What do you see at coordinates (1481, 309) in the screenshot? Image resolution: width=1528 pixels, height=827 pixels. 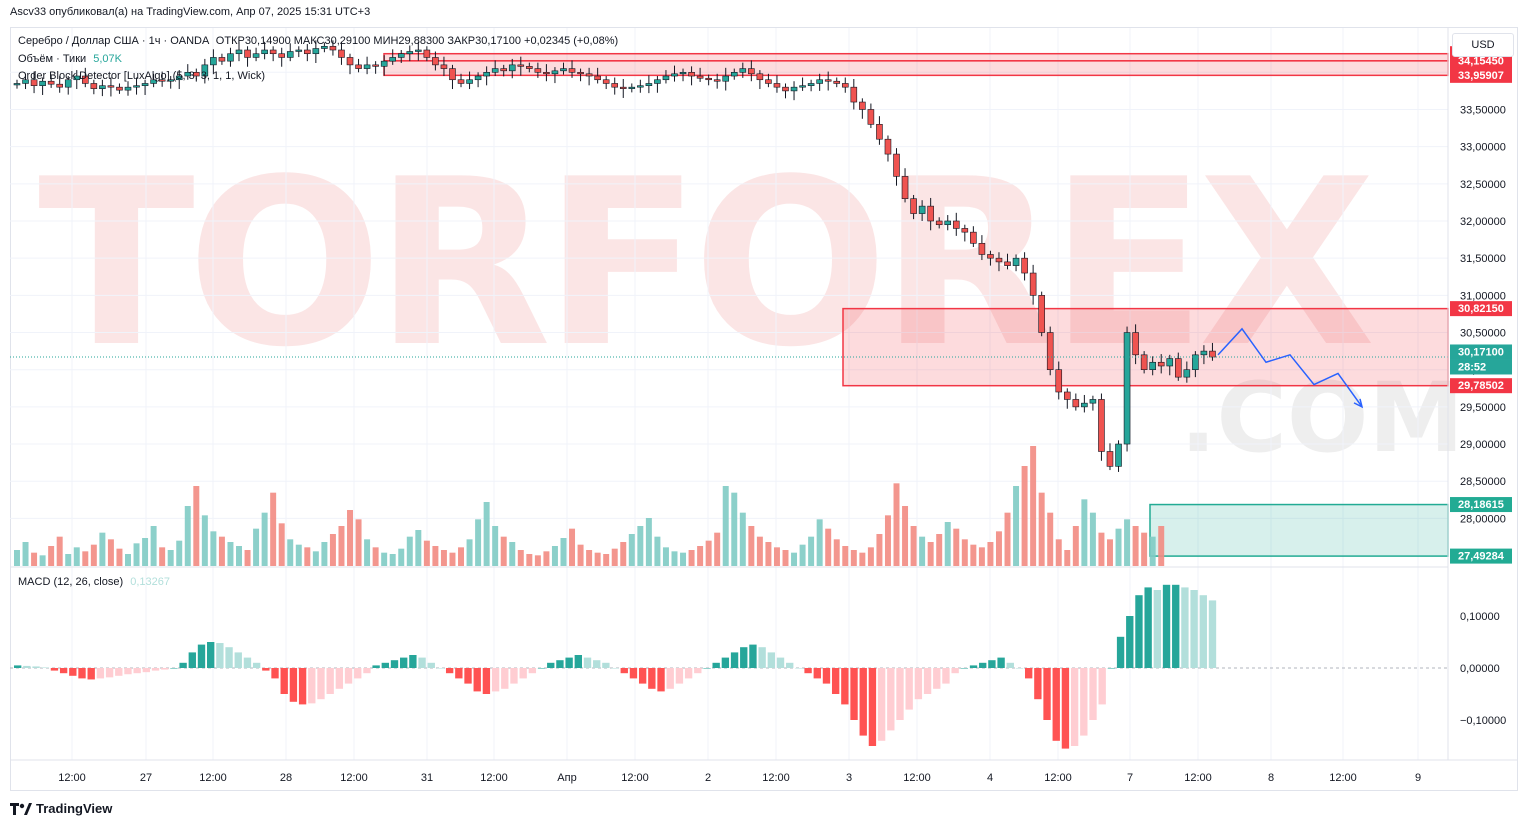 I see `price-axis-label: 30,82150` at bounding box center [1481, 309].